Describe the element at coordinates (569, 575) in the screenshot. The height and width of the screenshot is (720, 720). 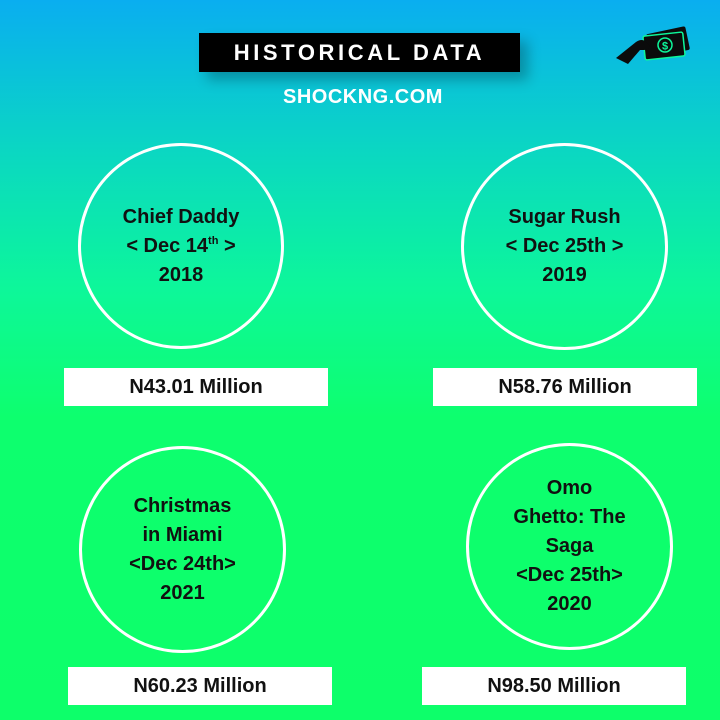
I see `release-date: <Dec 25th>` at that location.